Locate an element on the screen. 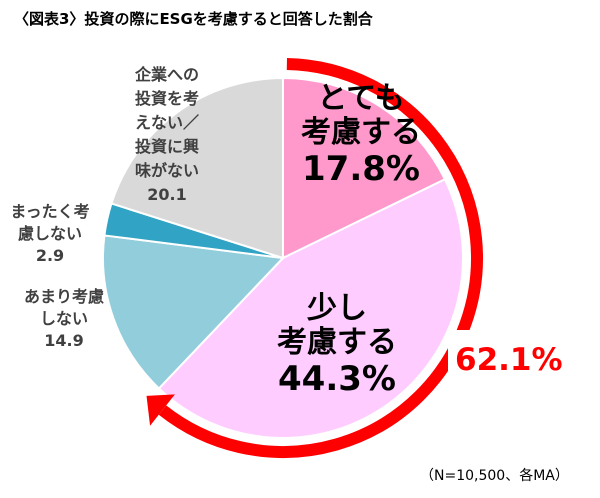 The width and height of the screenshot is (600, 498). slice-5-label-line: 企業への is located at coordinates (166, 74).